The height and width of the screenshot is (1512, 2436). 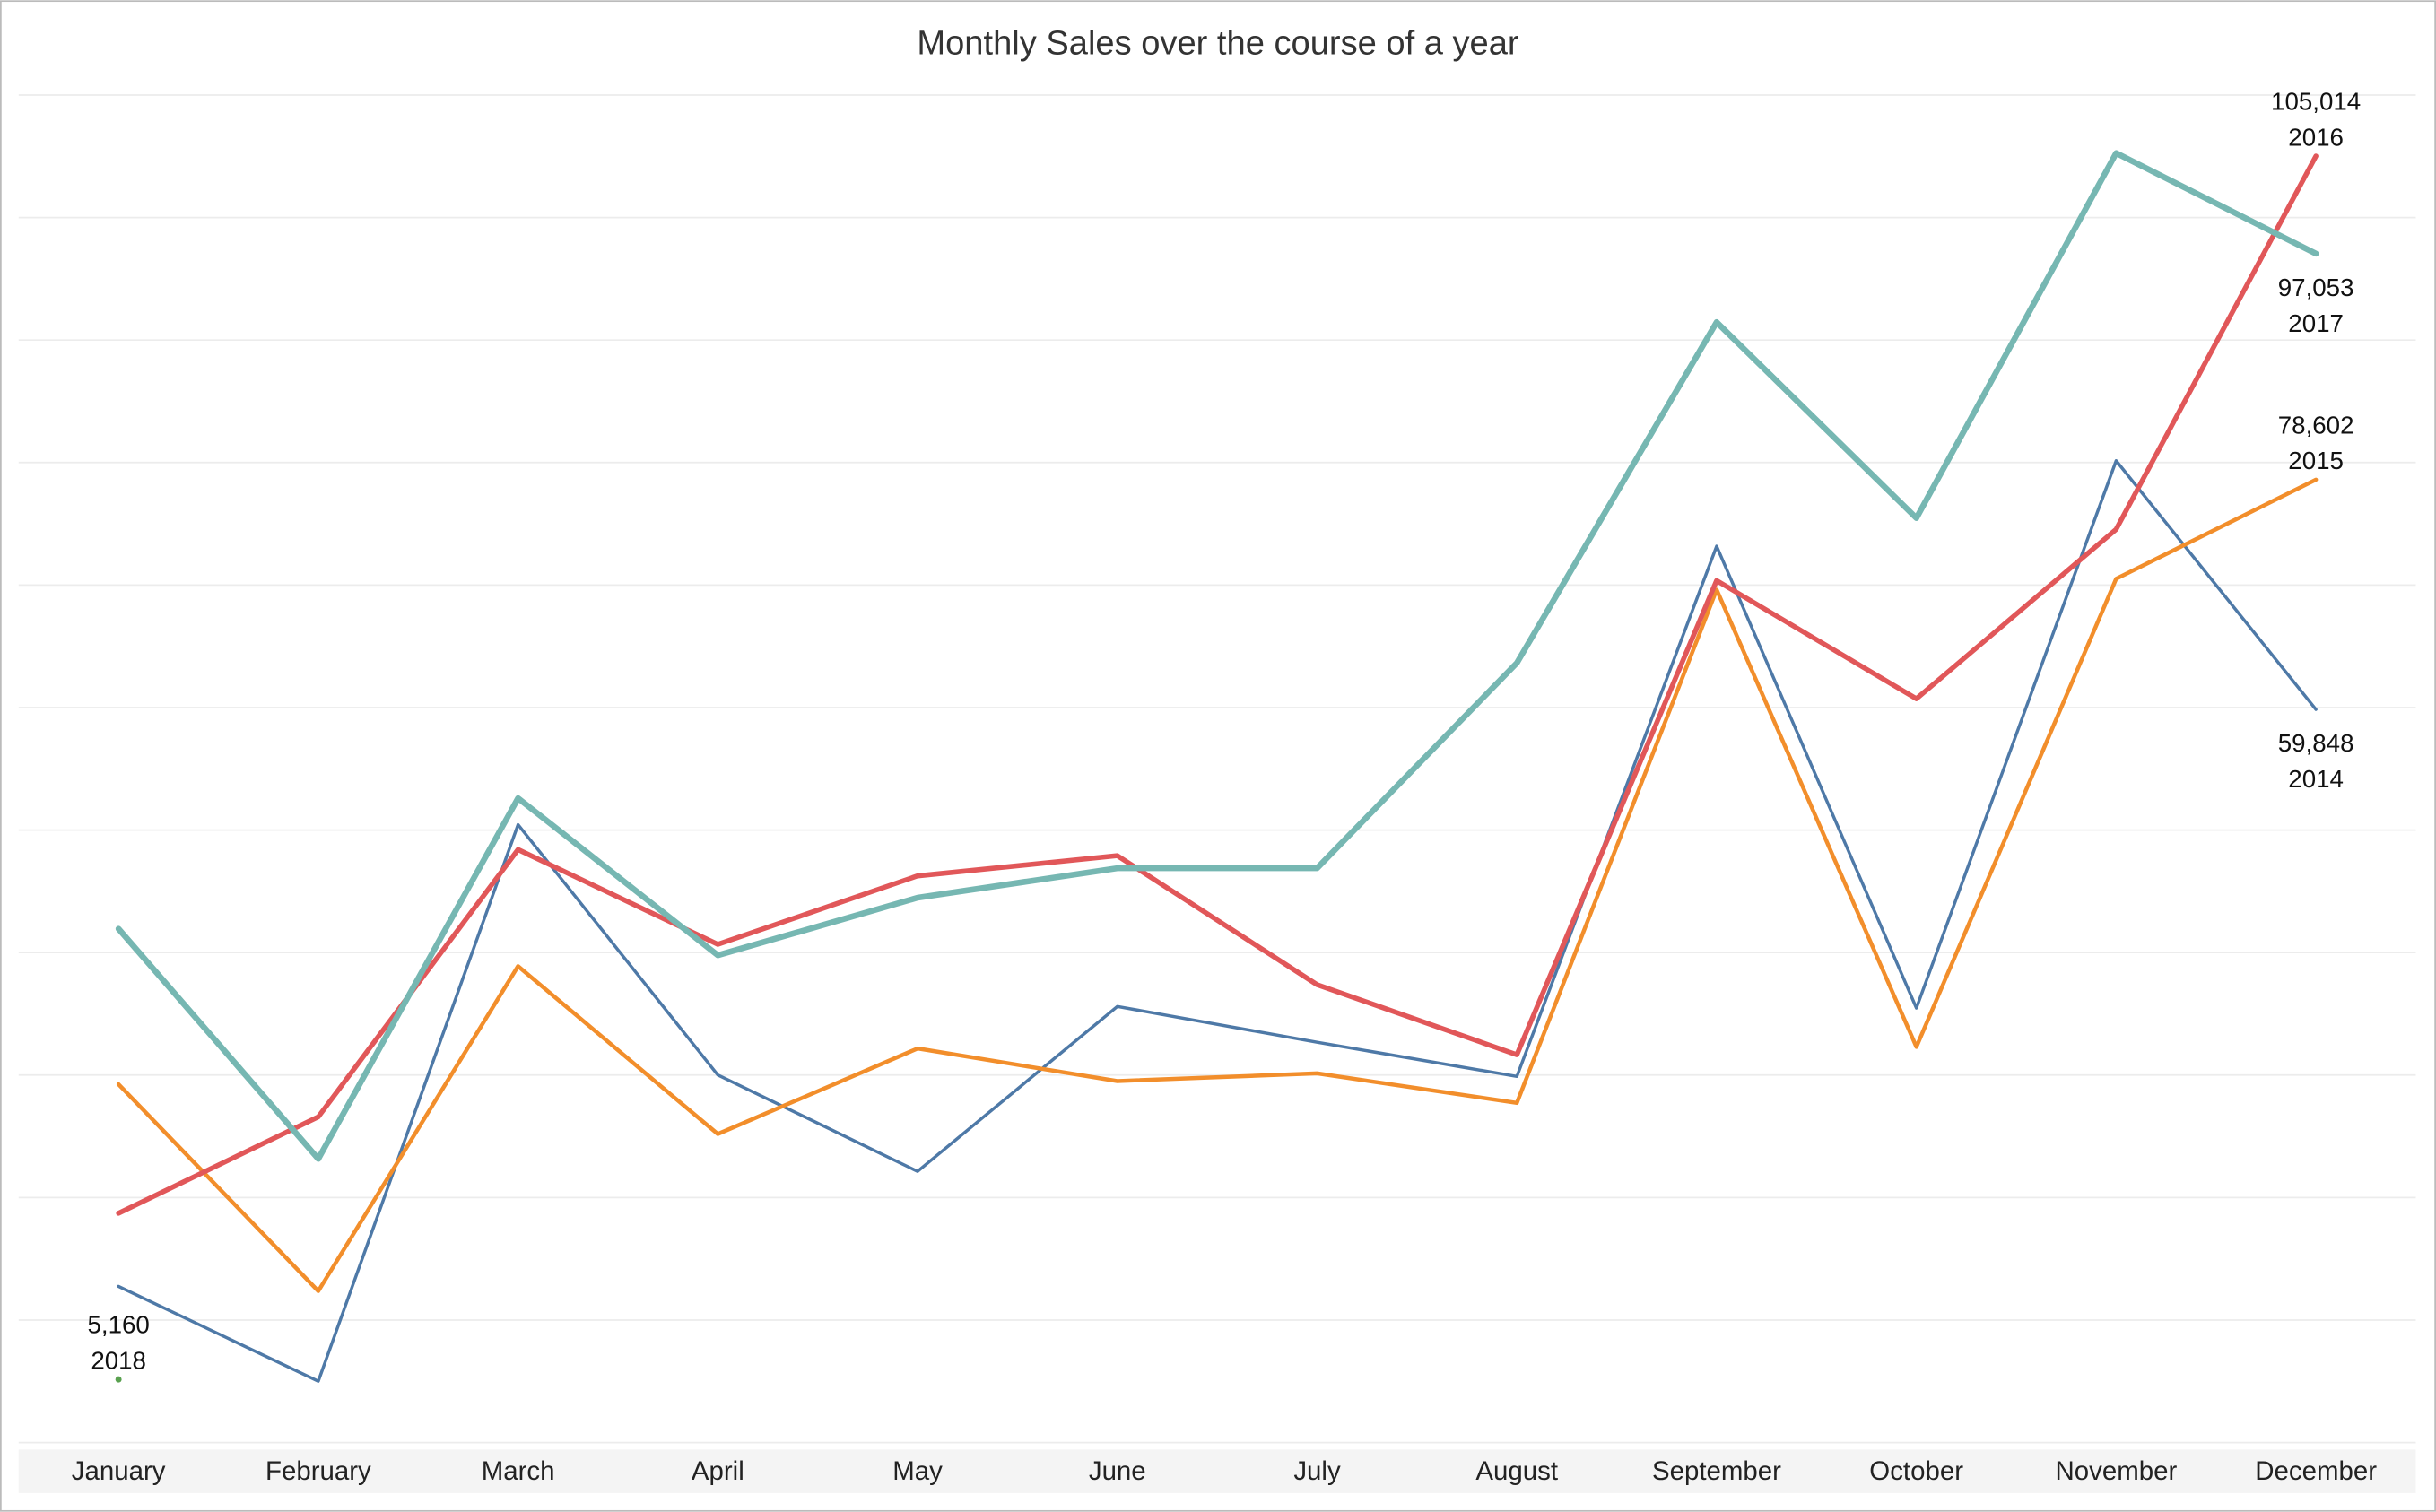 What do you see at coordinates (2316, 460) in the screenshot?
I see `data-label-series: 2015` at bounding box center [2316, 460].